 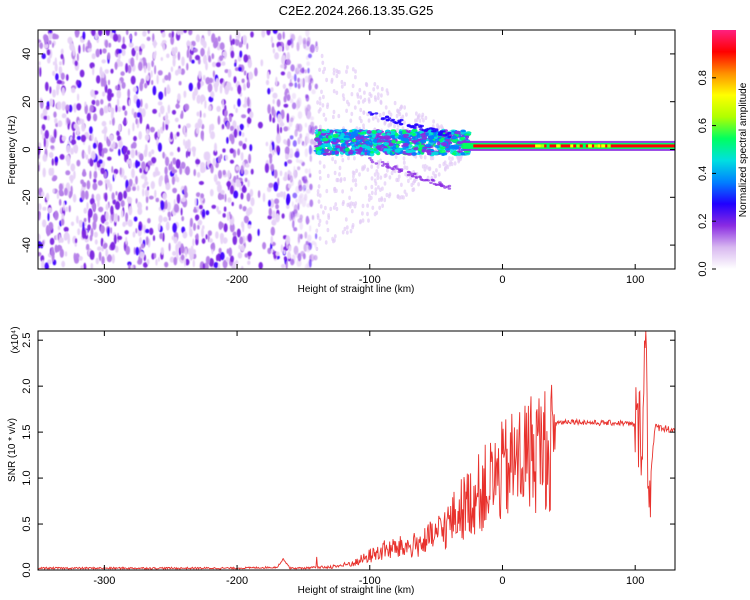 What do you see at coordinates (743, 149) in the screenshot?
I see `colorbar-label: Normalized spectral amplitude` at bounding box center [743, 149].